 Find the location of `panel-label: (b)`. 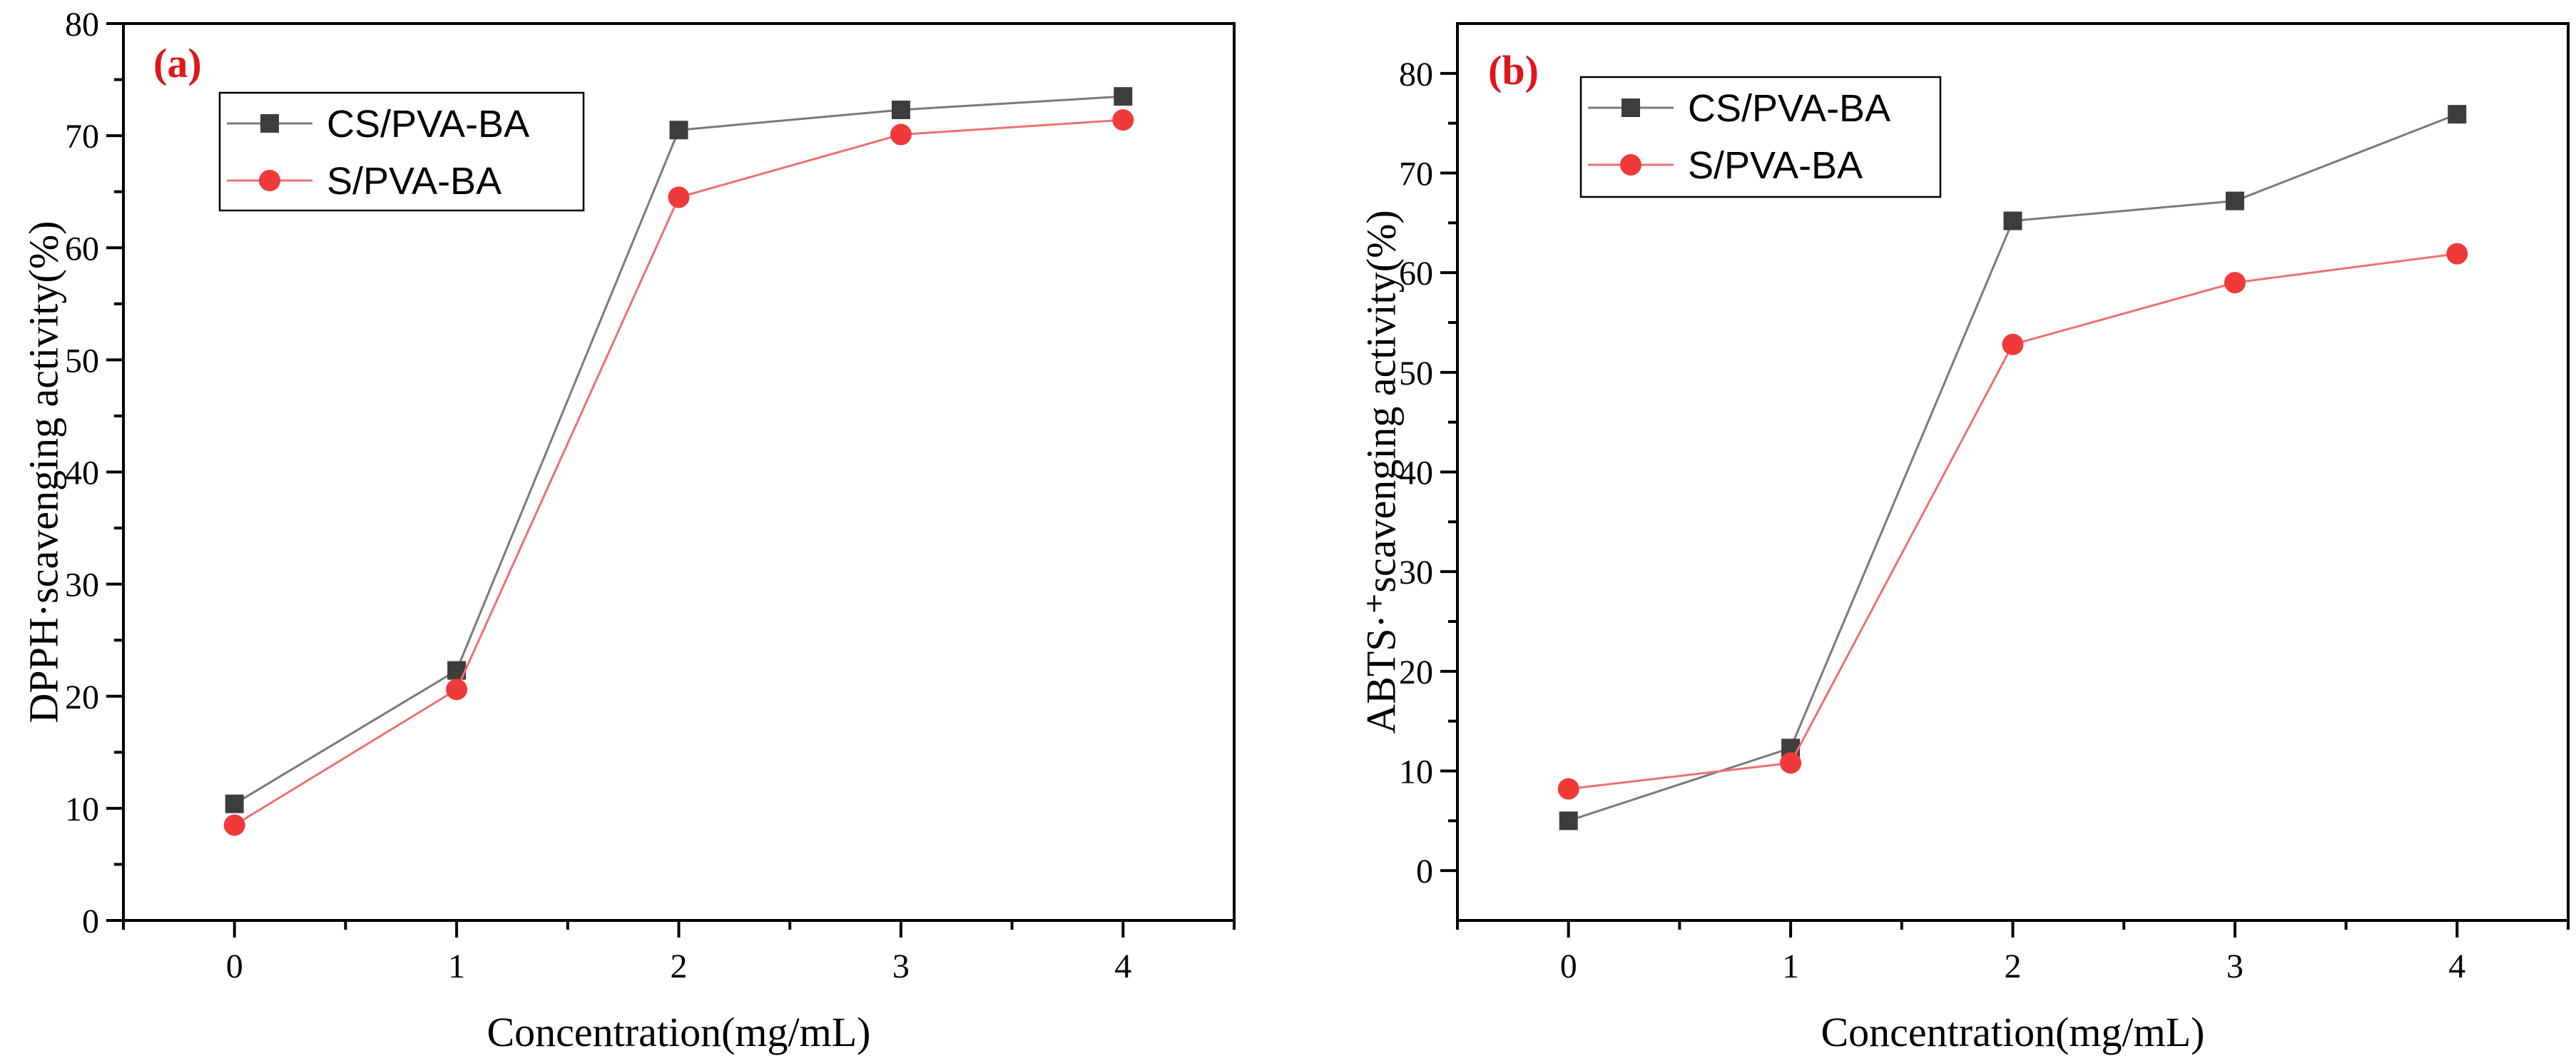

panel-label: (b) is located at coordinates (1513, 70).